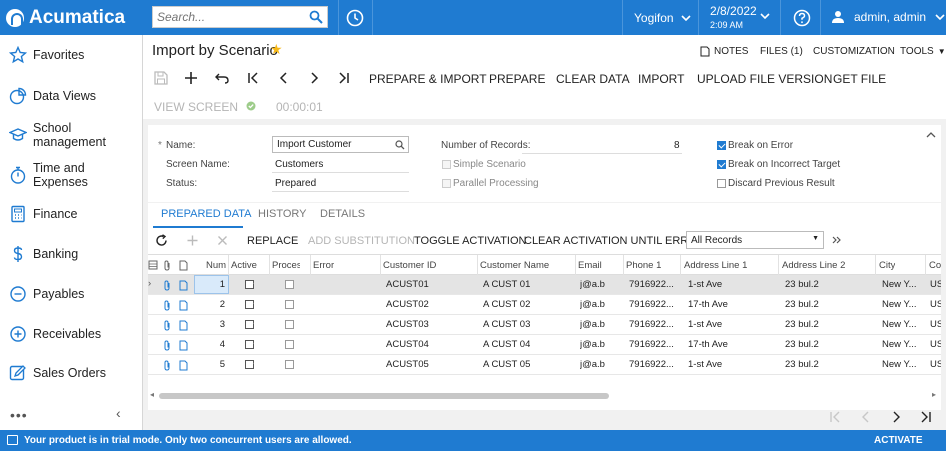 The width and height of the screenshot is (946, 451). Describe the element at coordinates (507, 344) in the screenshot. I see `cell-customer-name: A CUST 04` at that location.